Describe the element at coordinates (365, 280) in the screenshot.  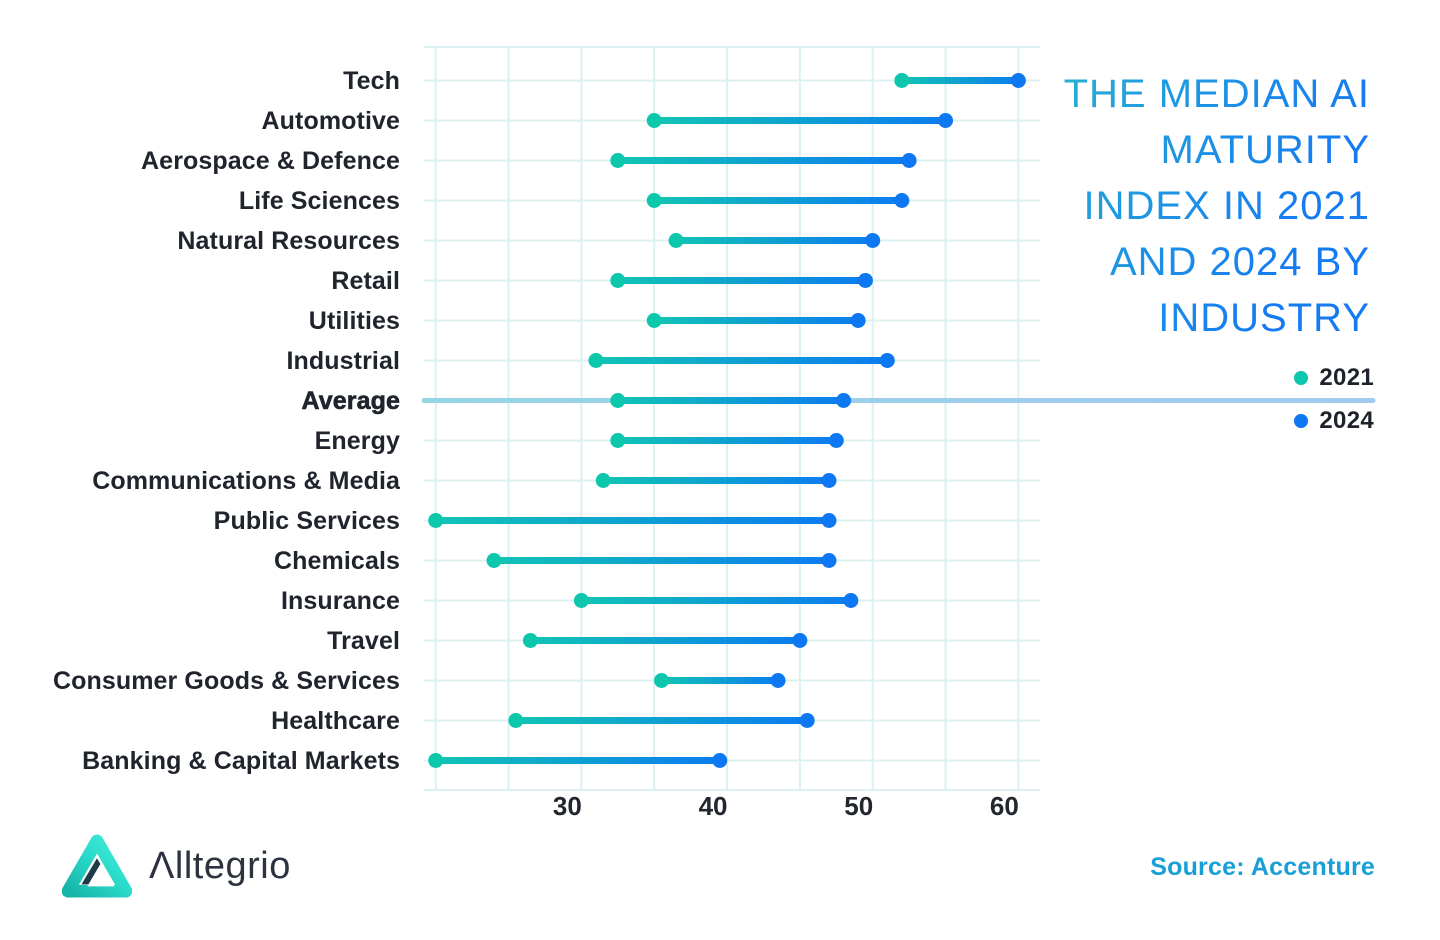
I see `category-label-retail: Retail` at that location.